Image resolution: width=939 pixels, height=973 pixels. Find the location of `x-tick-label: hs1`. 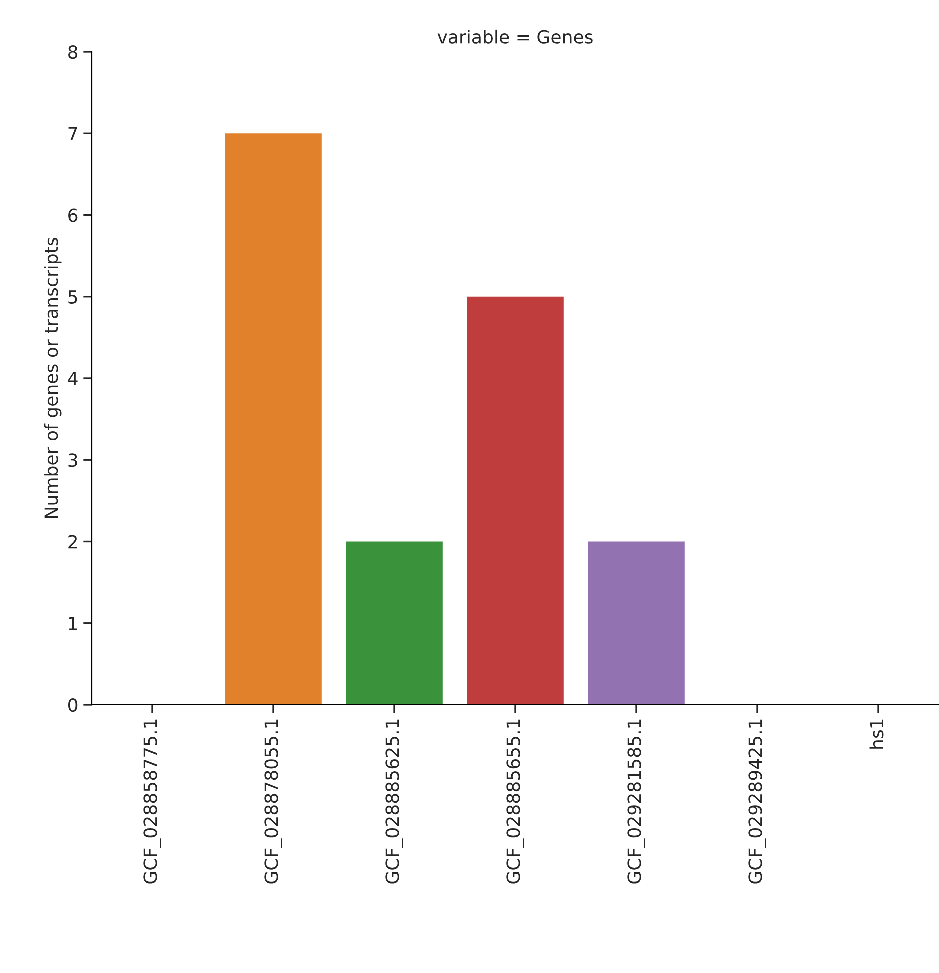

x-tick-label: hs1 is located at coordinates (877, 734).